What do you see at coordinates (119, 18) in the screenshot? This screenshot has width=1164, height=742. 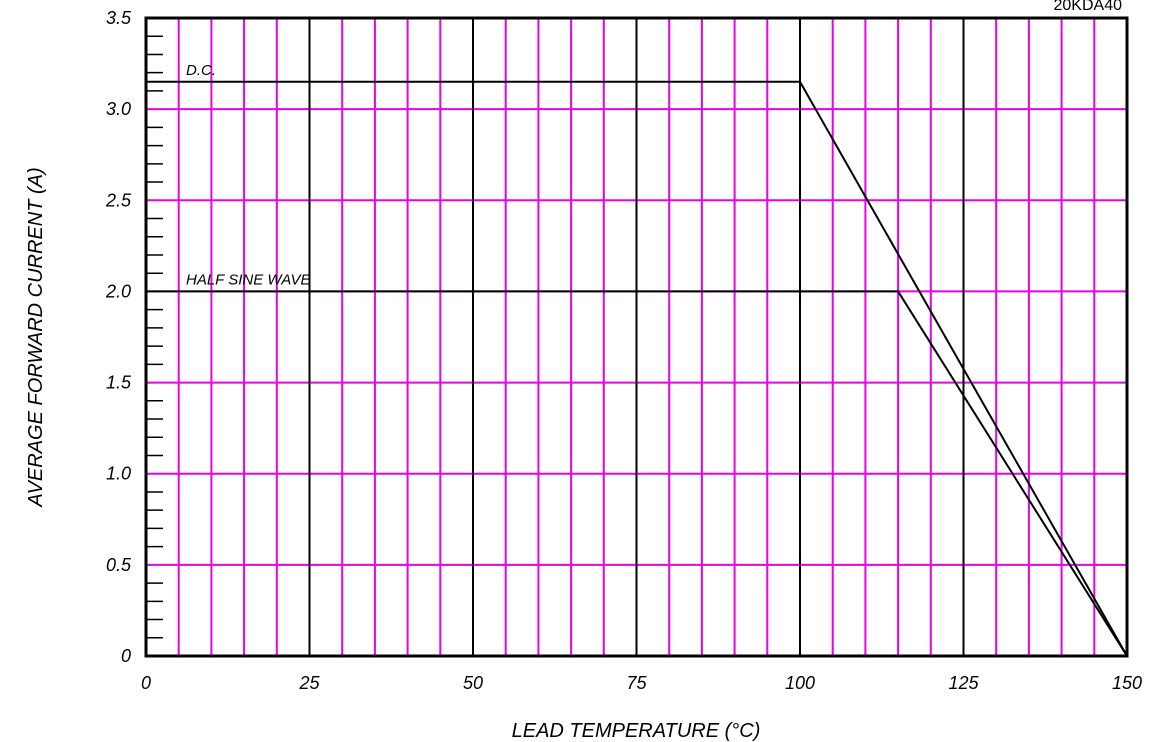 I see `y-tick-label: 3.5` at bounding box center [119, 18].